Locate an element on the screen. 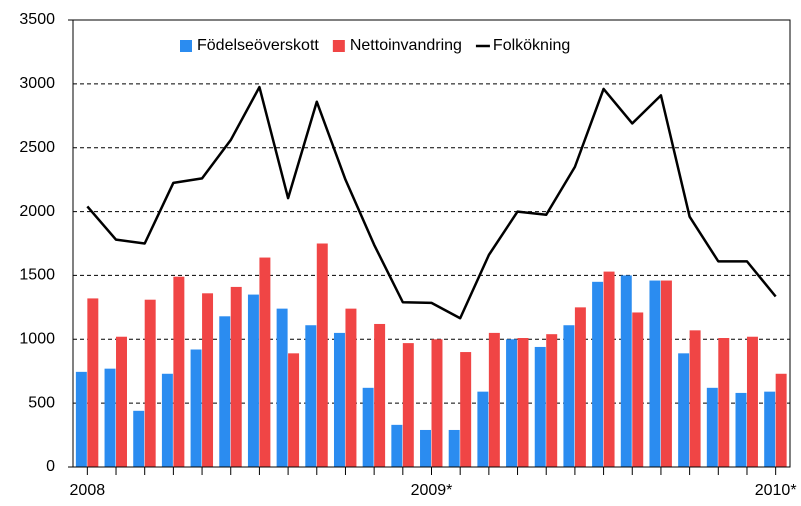 This screenshot has width=801, height=506. legend-label: Nettoinvandring is located at coordinates (406, 45).